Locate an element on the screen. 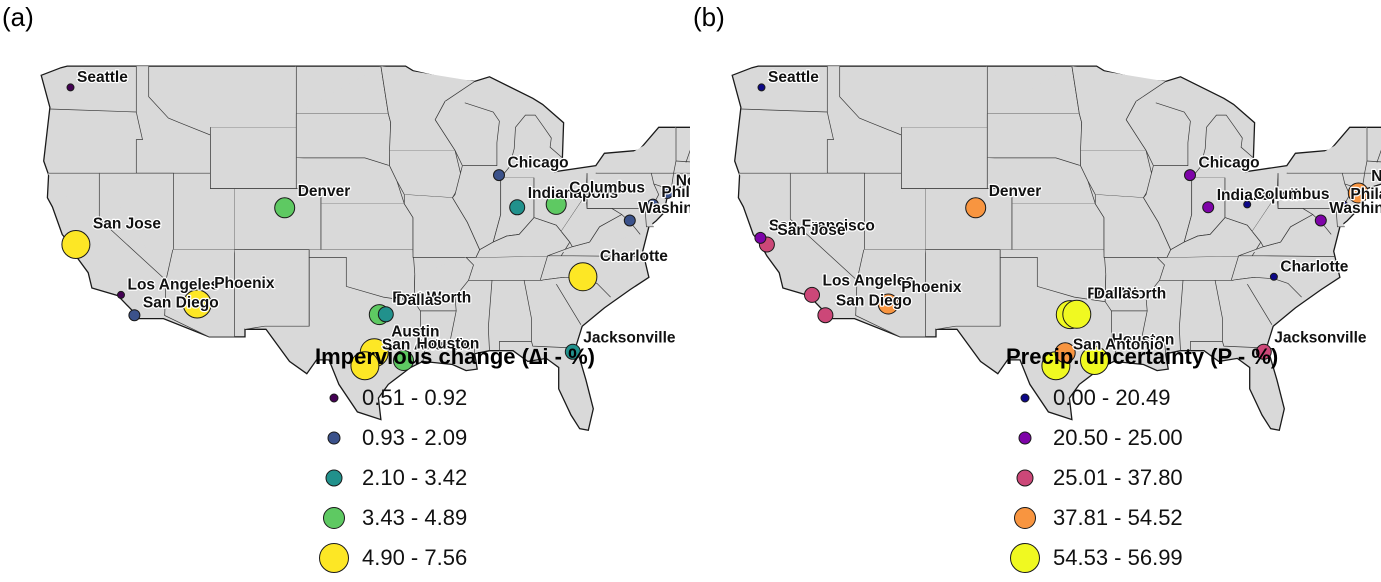  legend-label: 0.51 - 0.92 is located at coordinates (415, 397).